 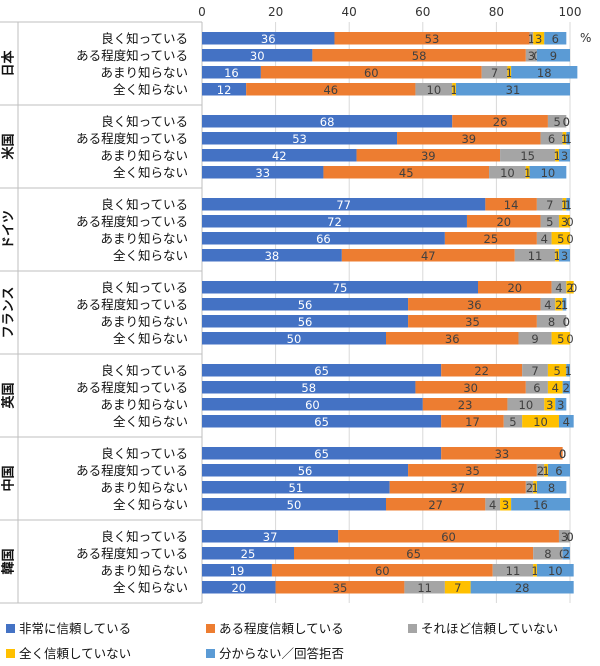 What do you see at coordinates (564, 156) in the screenshot?
I see `data-label: 3` at bounding box center [564, 156].